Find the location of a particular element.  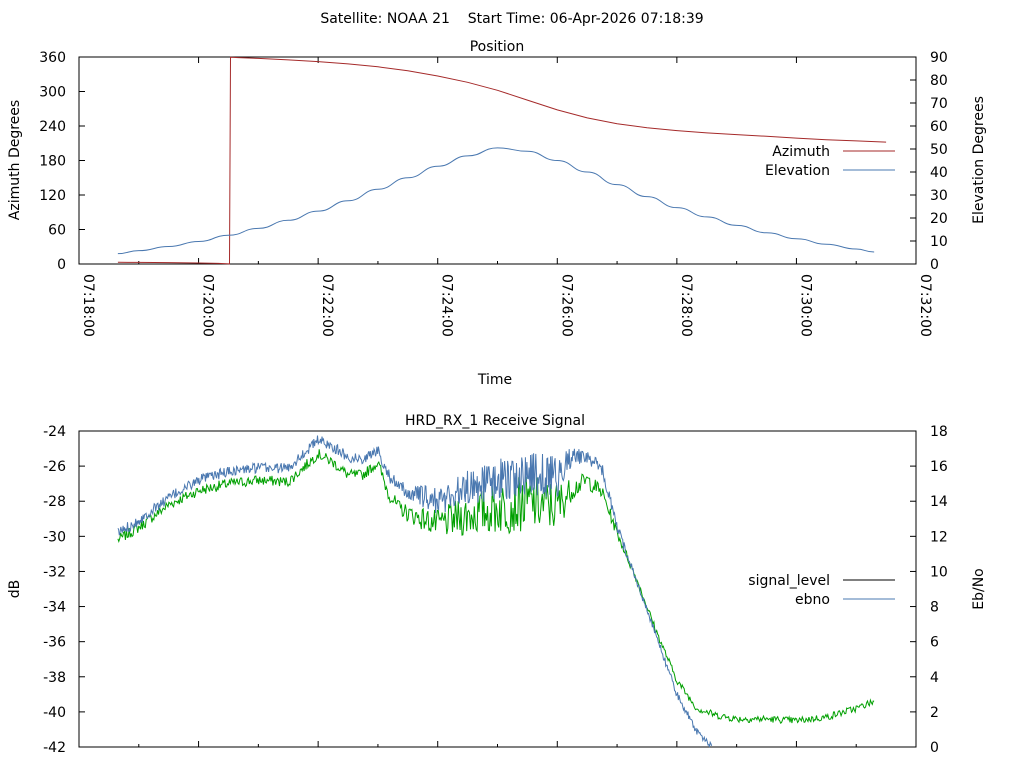

signal-y2-tick-label-0: 0 is located at coordinates (934, 748).